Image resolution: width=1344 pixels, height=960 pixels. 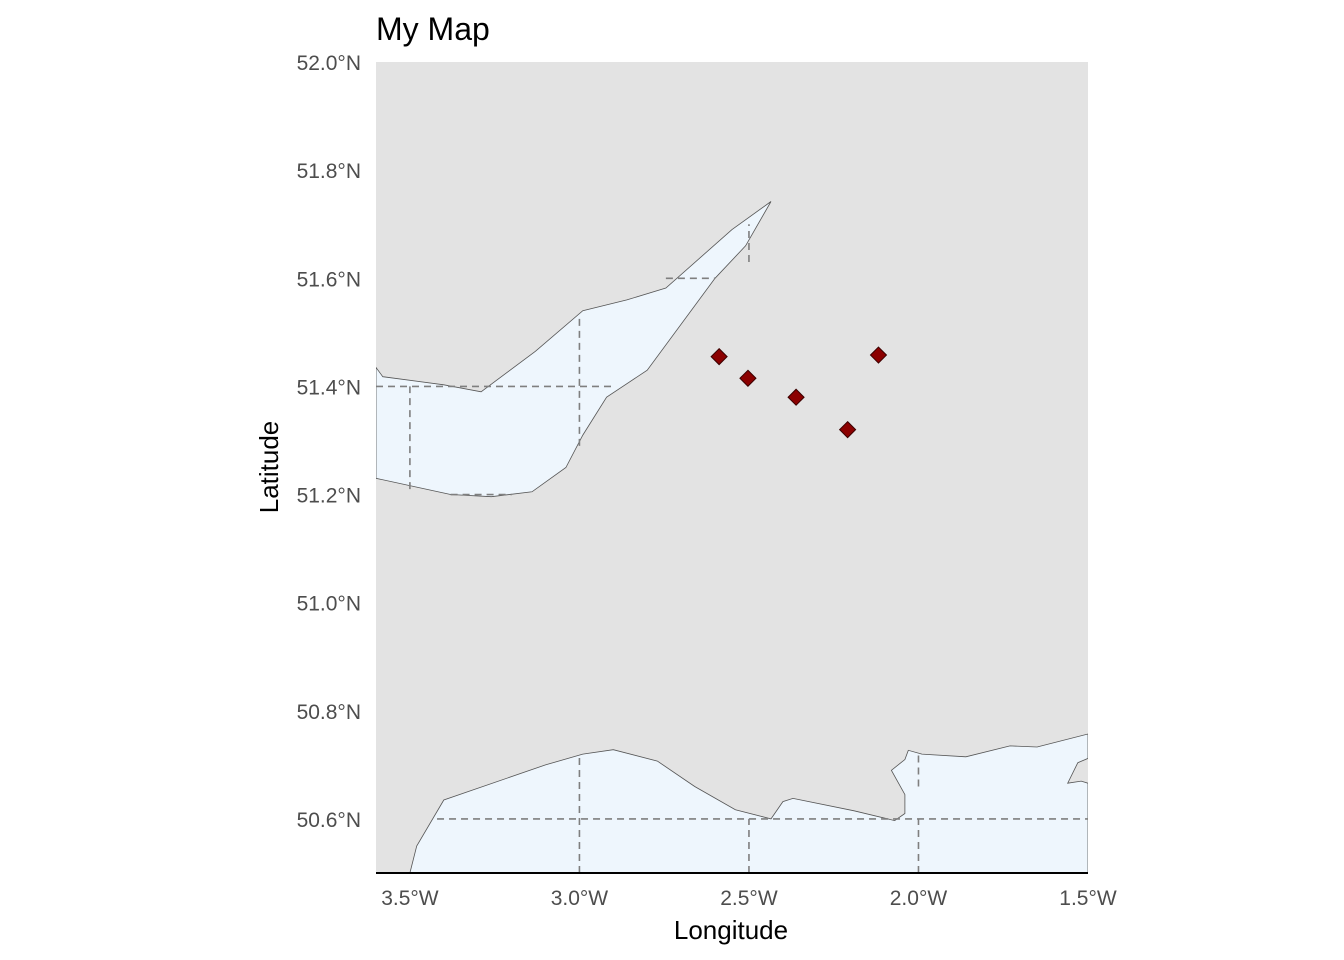 I want to click on y-tick-label: 51.8°N, so click(x=329, y=171).